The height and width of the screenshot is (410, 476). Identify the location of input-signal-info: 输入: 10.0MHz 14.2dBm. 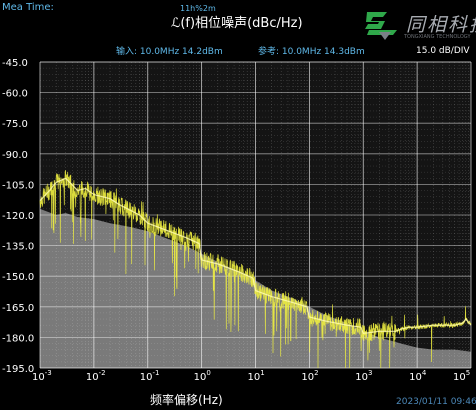
(169, 52).